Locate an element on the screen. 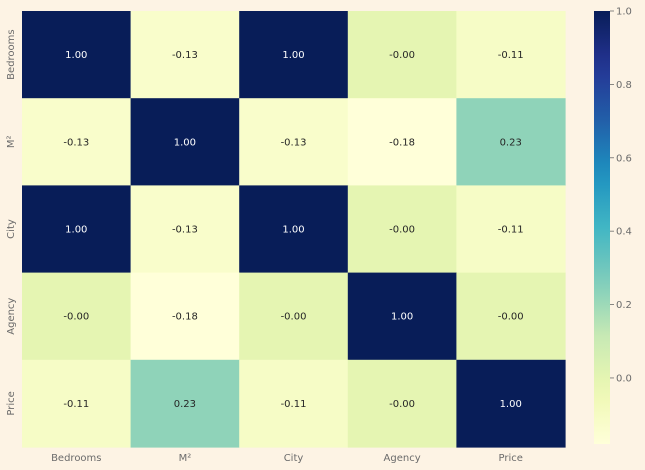  y-tick-label: Agency is located at coordinates (11, 316).